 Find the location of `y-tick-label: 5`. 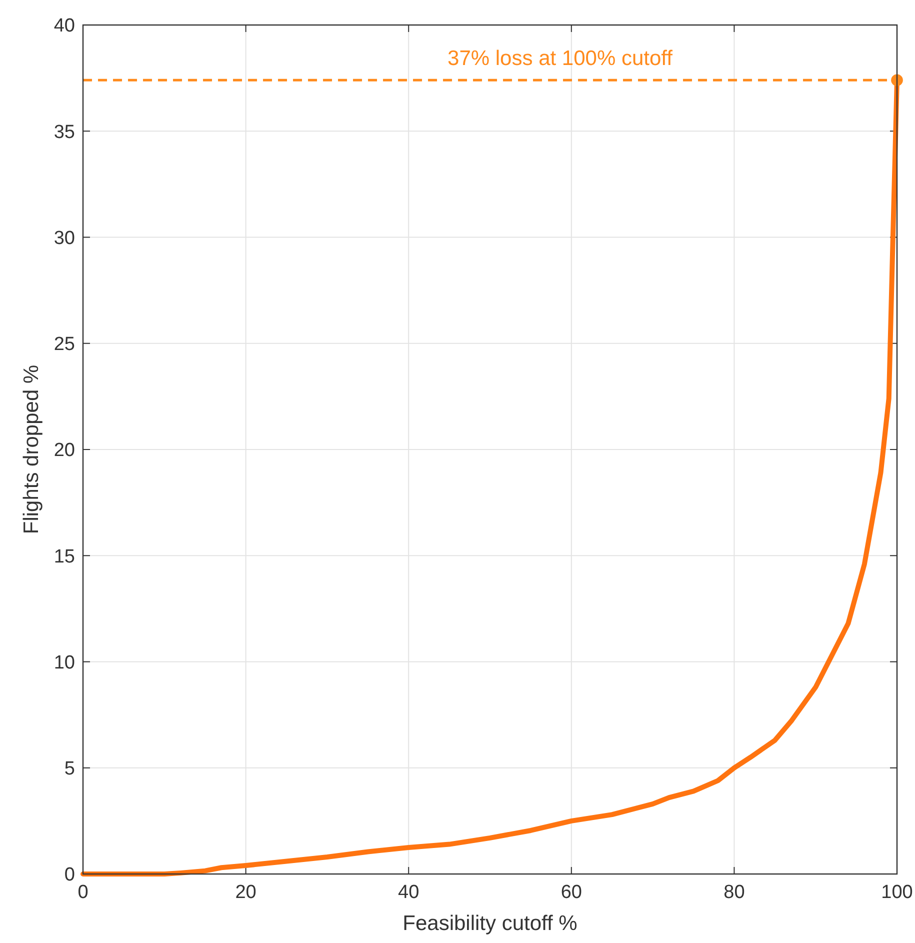

y-tick-label: 5 is located at coordinates (69, 769).